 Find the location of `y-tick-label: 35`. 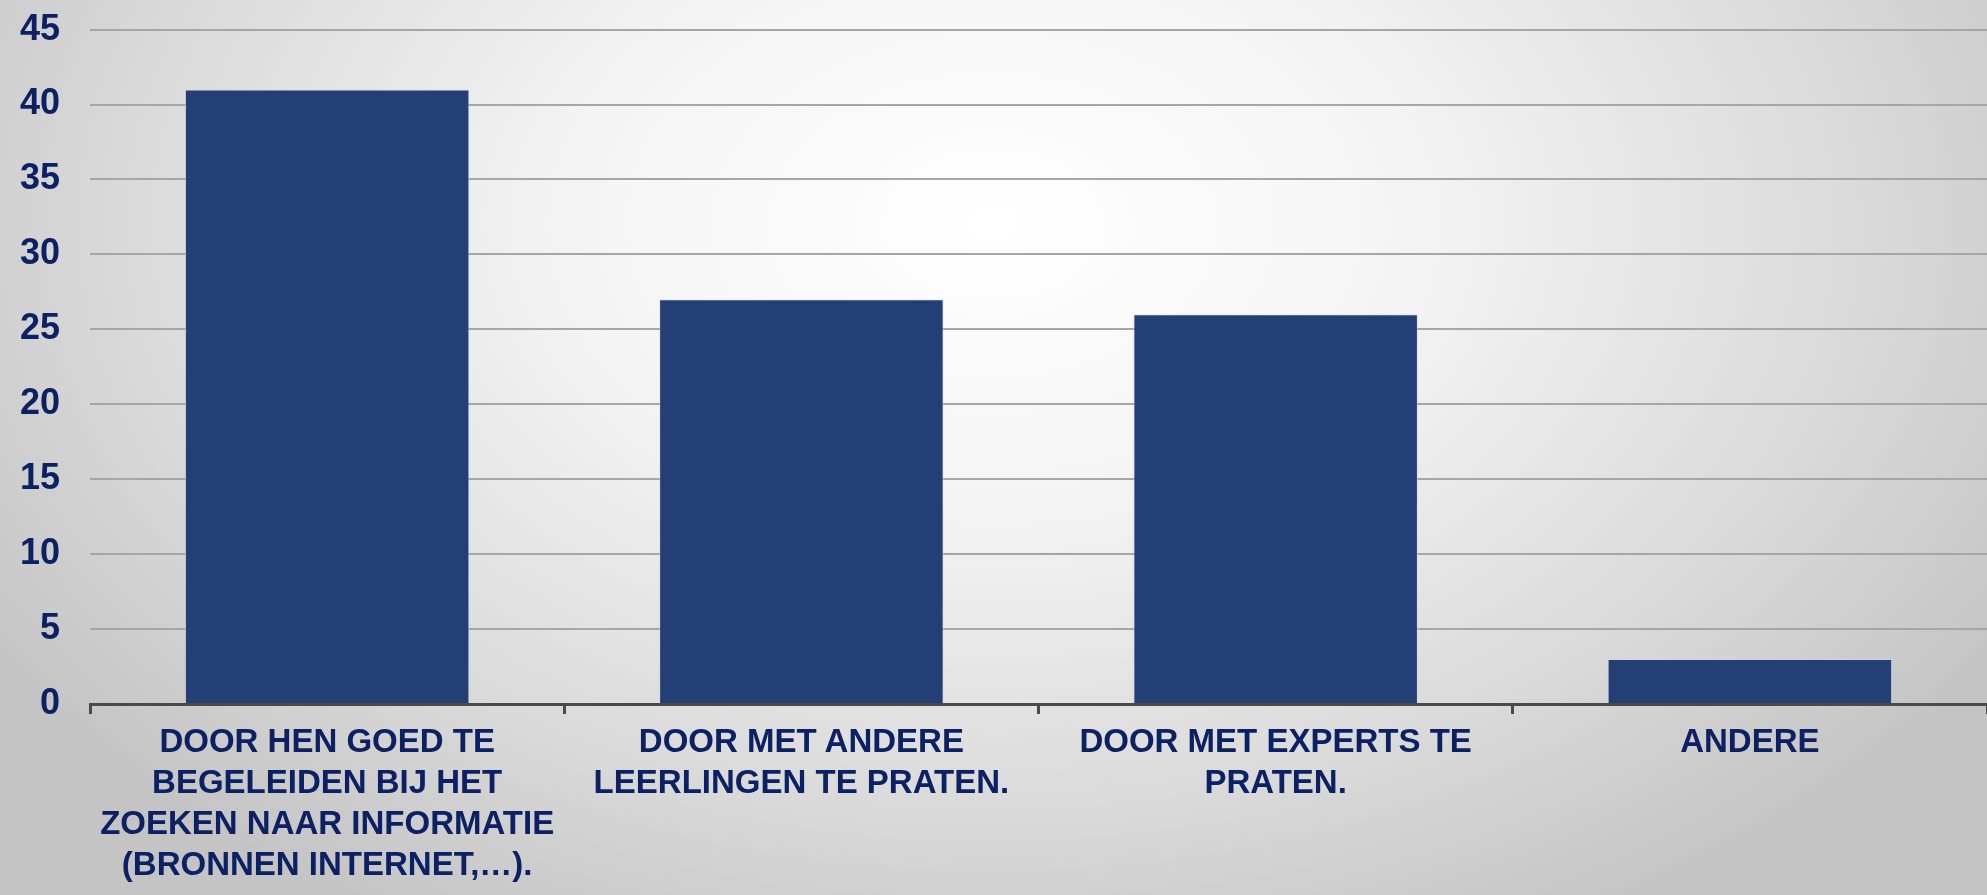

y-tick-label: 35 is located at coordinates (40, 177).